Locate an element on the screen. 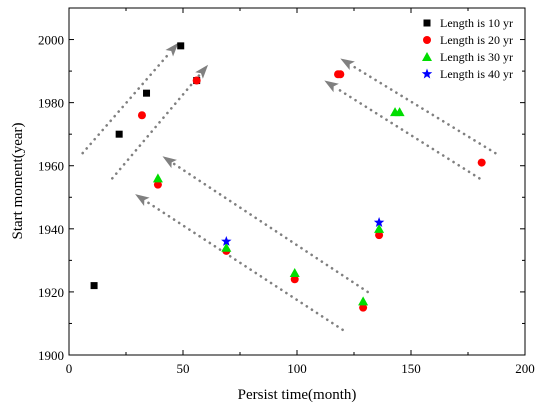  y-tick-label: 1940 is located at coordinates (51, 229).